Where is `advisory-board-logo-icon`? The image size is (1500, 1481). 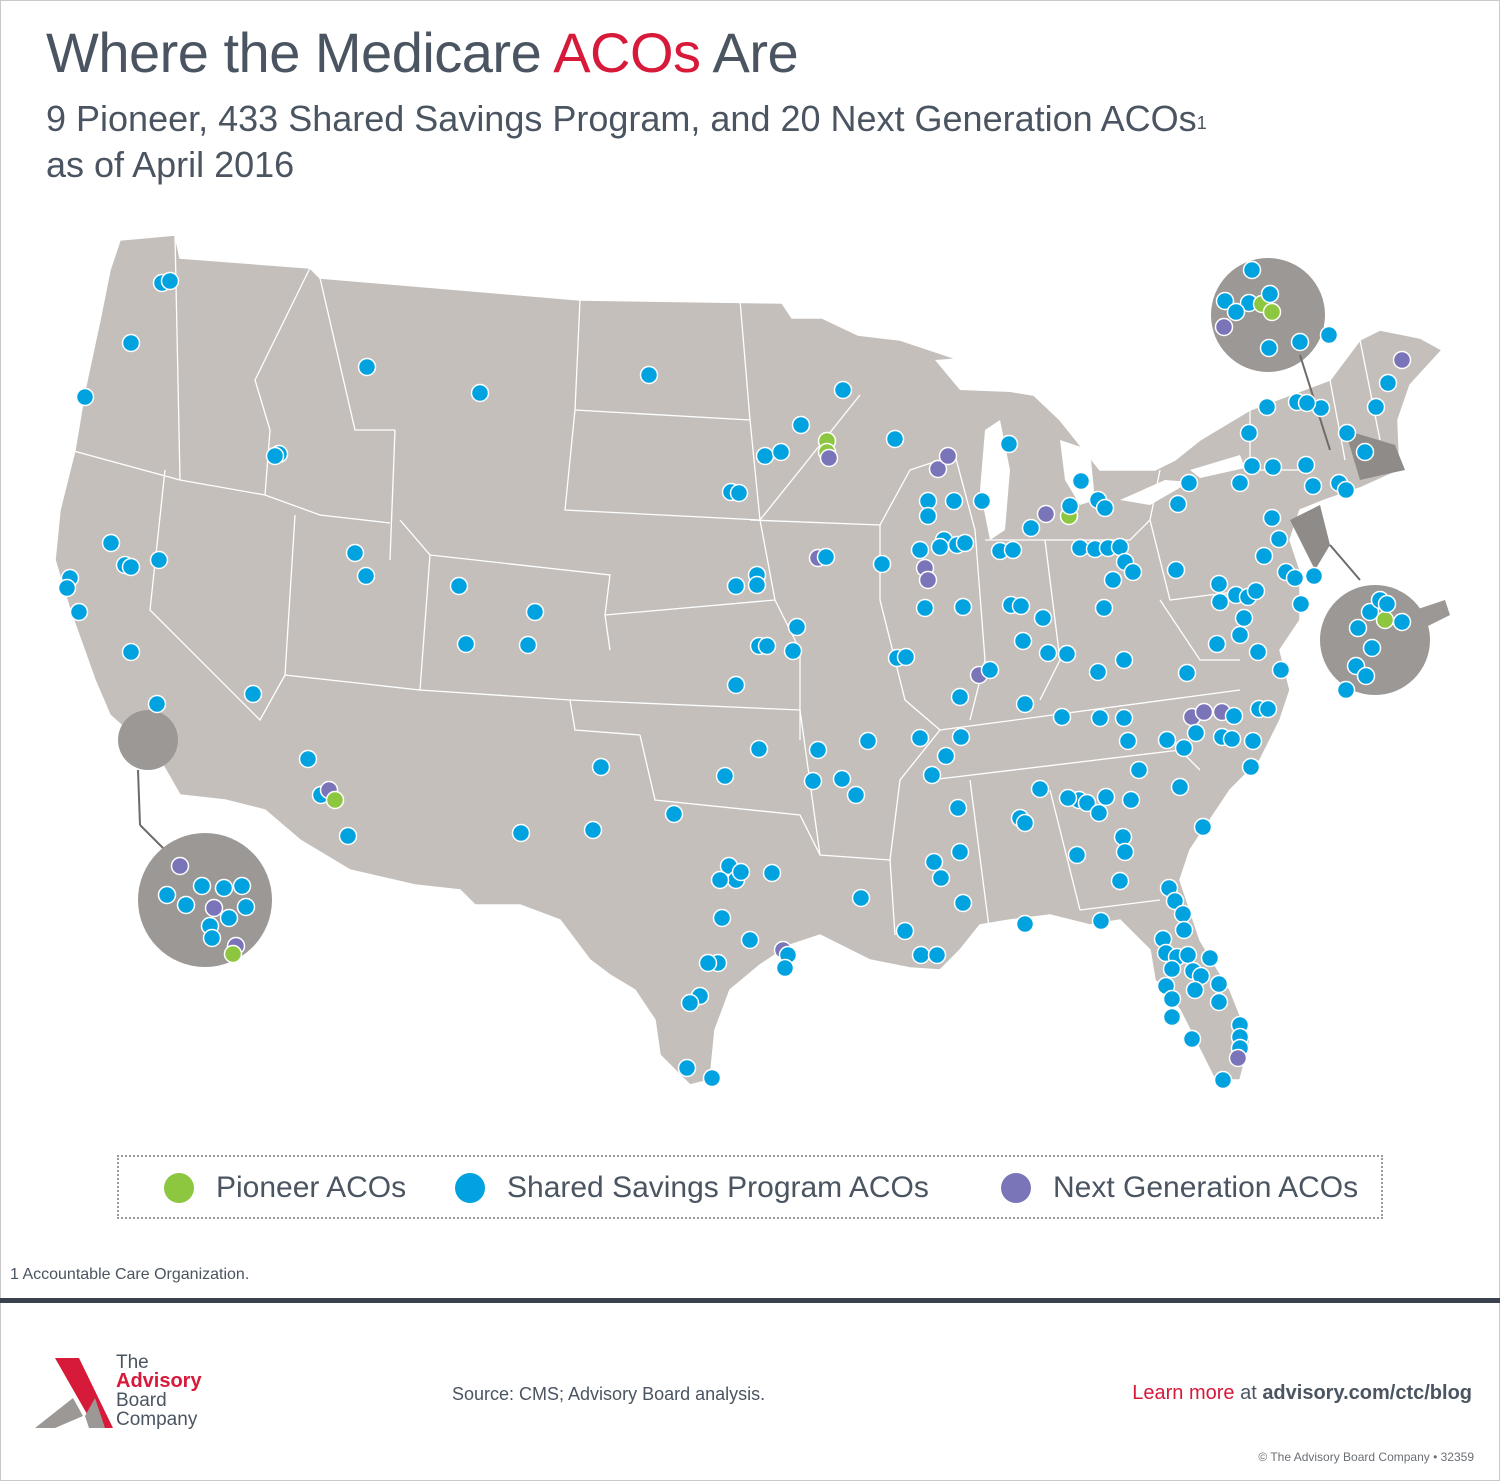 advisory-board-logo-icon is located at coordinates (74, 1393).